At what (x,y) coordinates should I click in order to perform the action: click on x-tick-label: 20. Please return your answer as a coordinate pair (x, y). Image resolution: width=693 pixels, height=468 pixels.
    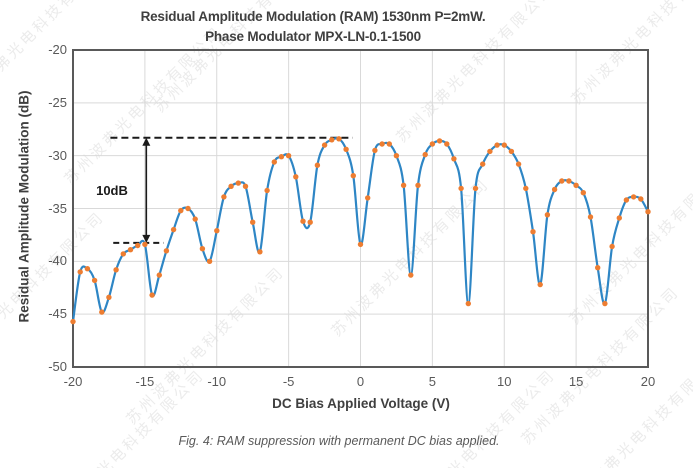
    Looking at the image, I should click on (648, 381).